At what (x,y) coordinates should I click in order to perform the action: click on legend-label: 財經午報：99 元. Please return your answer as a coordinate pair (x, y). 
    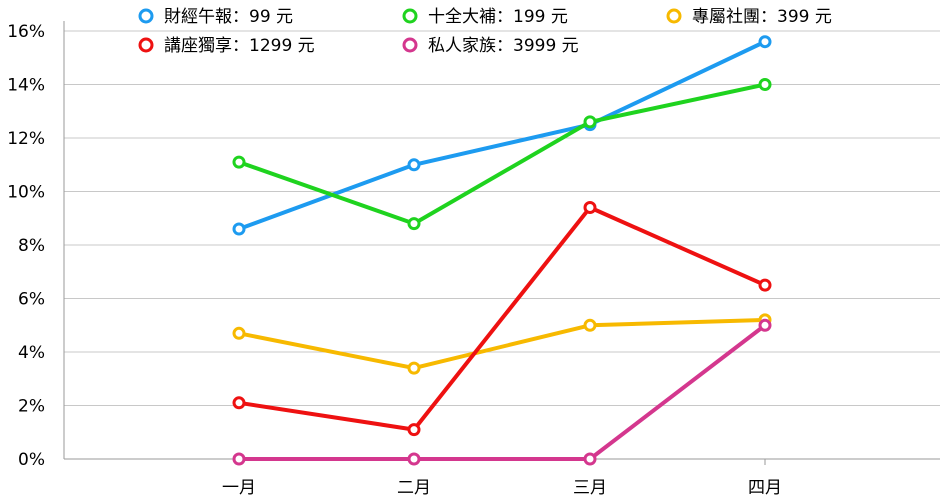
    Looking at the image, I should click on (228, 17).